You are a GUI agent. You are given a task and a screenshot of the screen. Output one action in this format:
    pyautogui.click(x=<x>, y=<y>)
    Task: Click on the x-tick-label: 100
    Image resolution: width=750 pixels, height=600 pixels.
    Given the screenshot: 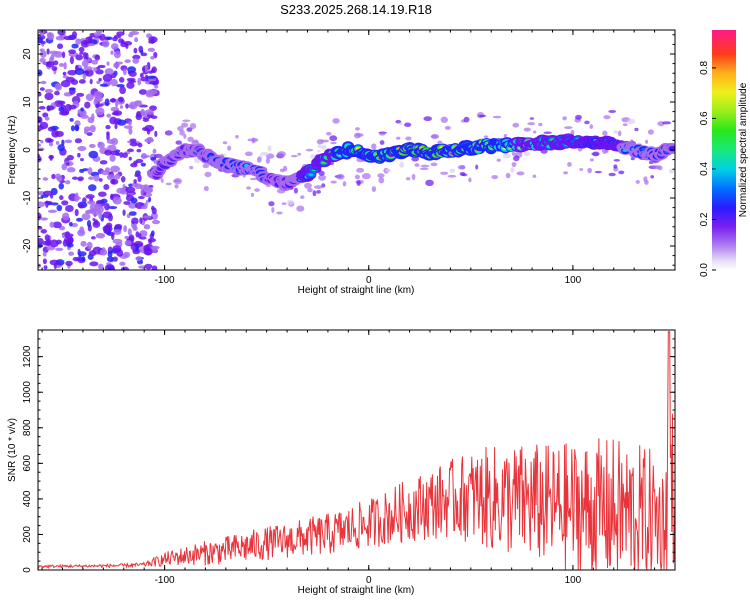 What is the action you would take?
    pyautogui.click(x=573, y=580)
    